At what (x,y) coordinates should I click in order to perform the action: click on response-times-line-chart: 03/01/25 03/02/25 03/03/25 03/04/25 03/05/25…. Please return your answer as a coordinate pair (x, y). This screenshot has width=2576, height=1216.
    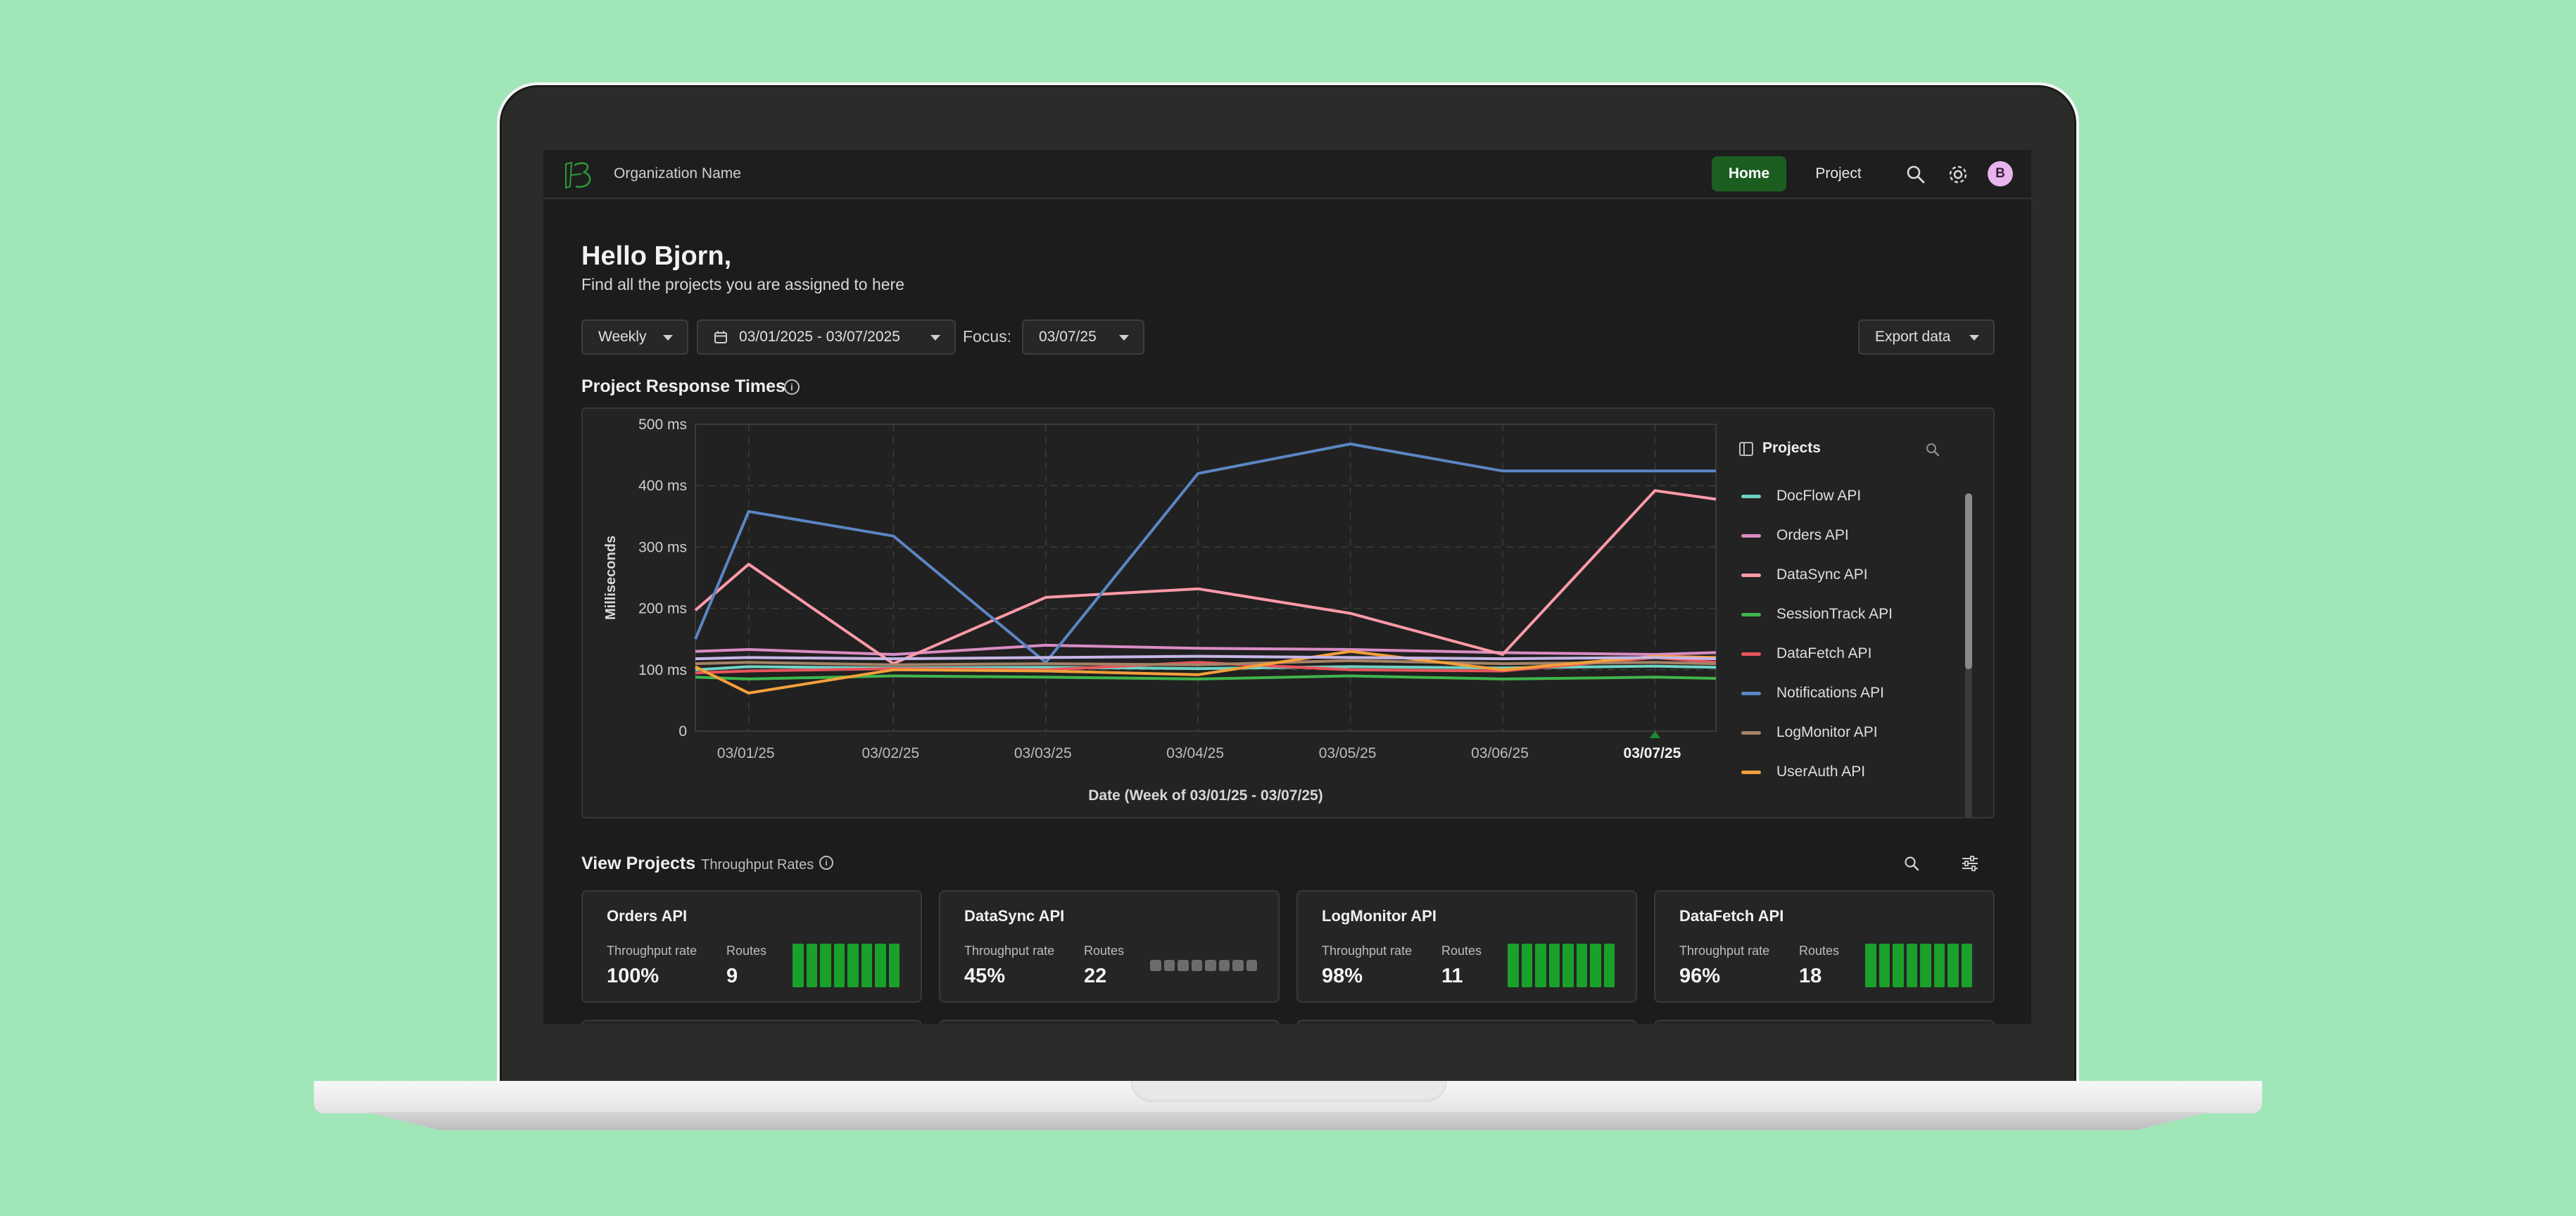
    Looking at the image, I should click on (1160, 610).